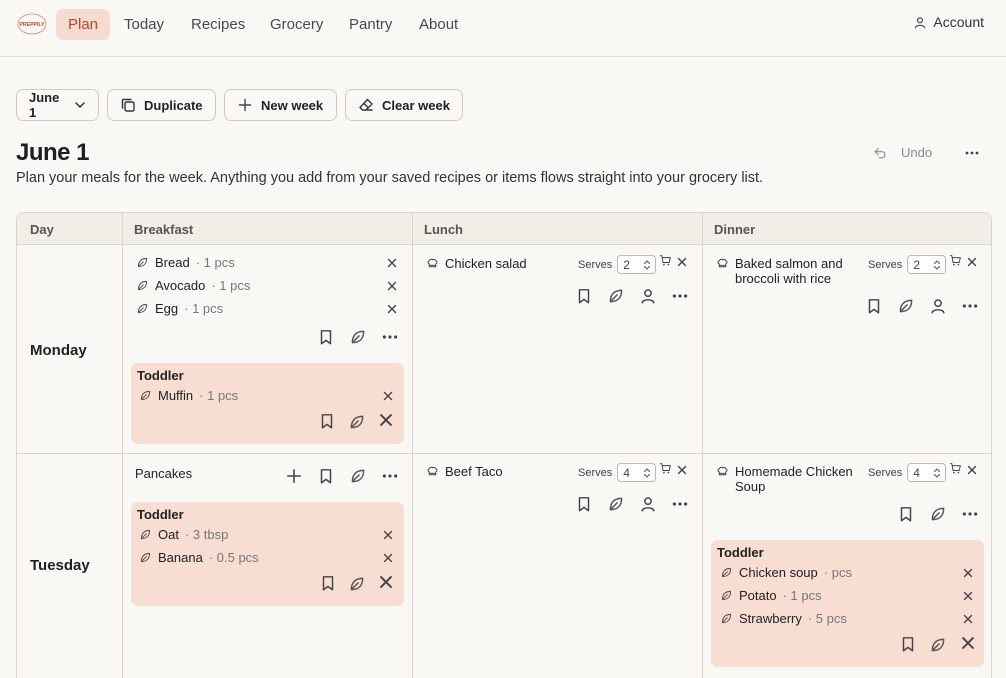 The width and height of the screenshot is (1006, 678). I want to click on clear-week-button: Clear week, so click(404, 105).